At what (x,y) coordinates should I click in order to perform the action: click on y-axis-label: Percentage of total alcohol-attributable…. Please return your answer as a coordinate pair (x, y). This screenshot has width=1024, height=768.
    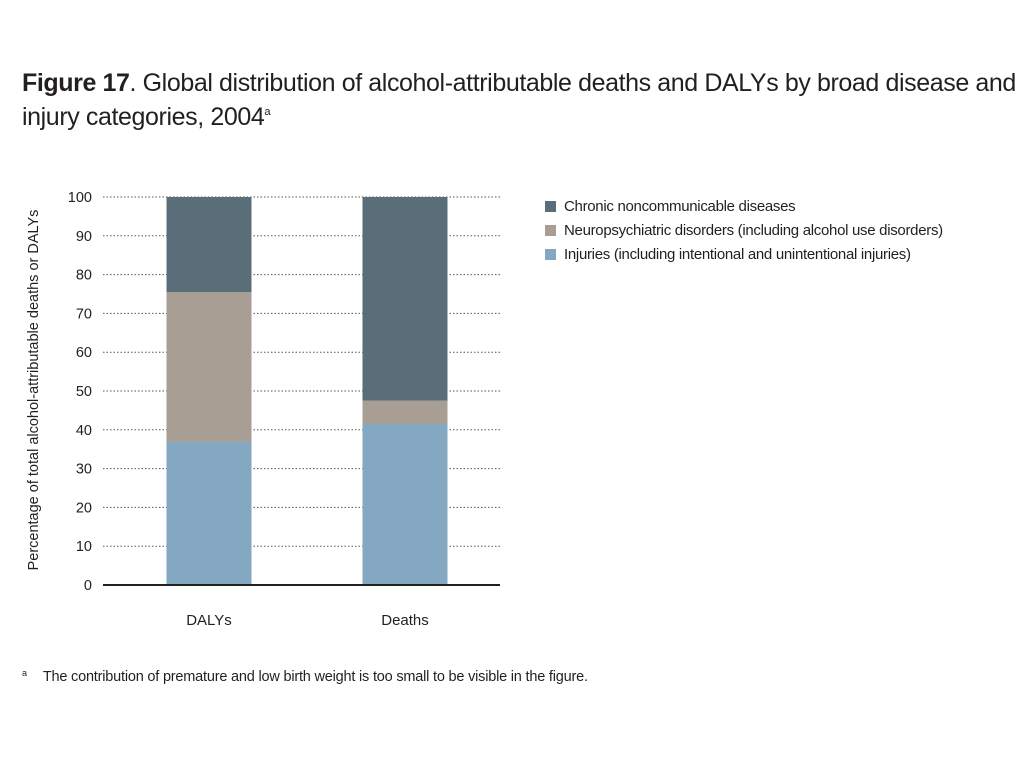
    Looking at the image, I should click on (34, 390).